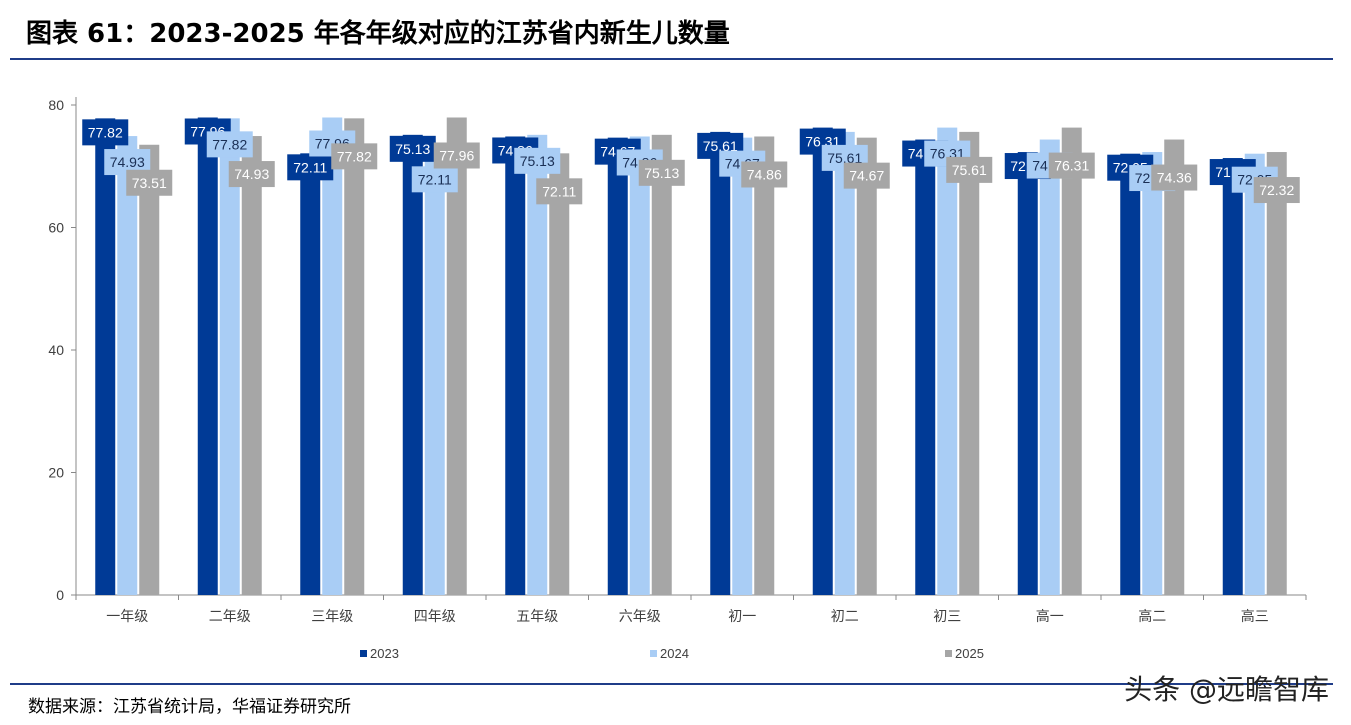 The width and height of the screenshot is (1351, 725). Describe the element at coordinates (1152, 616) in the screenshot. I see `category-label: 高二` at that location.